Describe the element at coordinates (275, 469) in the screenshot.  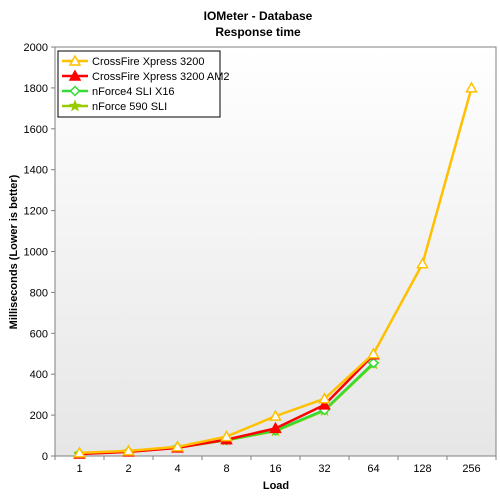
I see `x-tick-label: 16` at that location.